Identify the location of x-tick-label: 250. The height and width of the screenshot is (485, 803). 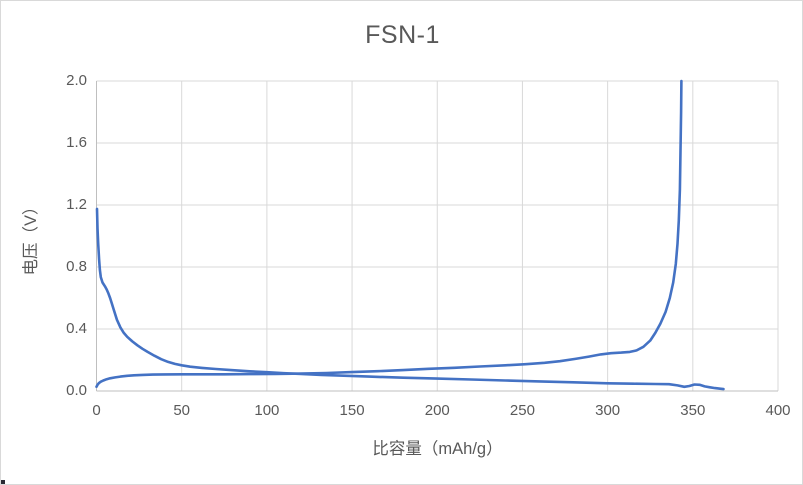
(522, 410).